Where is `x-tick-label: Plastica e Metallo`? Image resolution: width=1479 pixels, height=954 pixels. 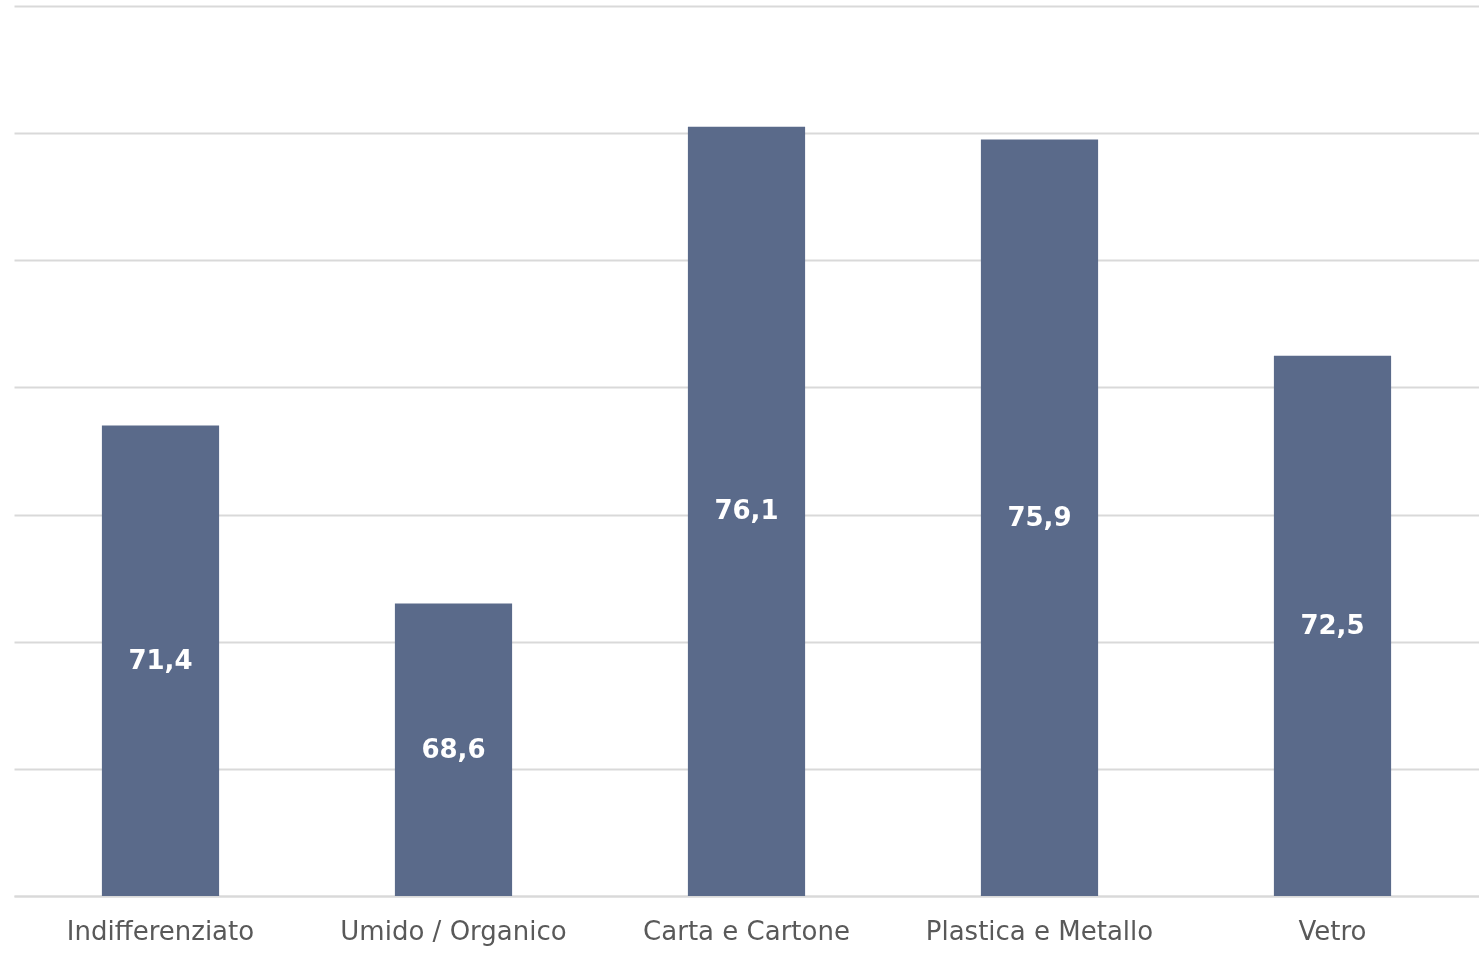 x-tick-label: Plastica e Metallo is located at coordinates (1039, 930).